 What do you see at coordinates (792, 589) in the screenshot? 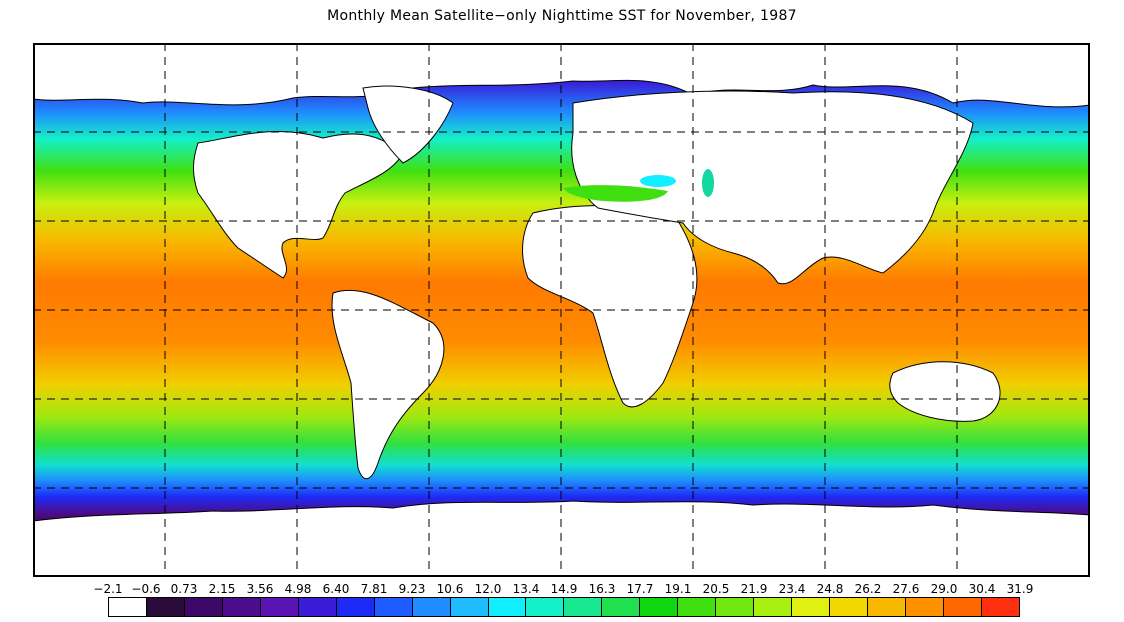
I see `legend-label: 23.4` at bounding box center [792, 589].